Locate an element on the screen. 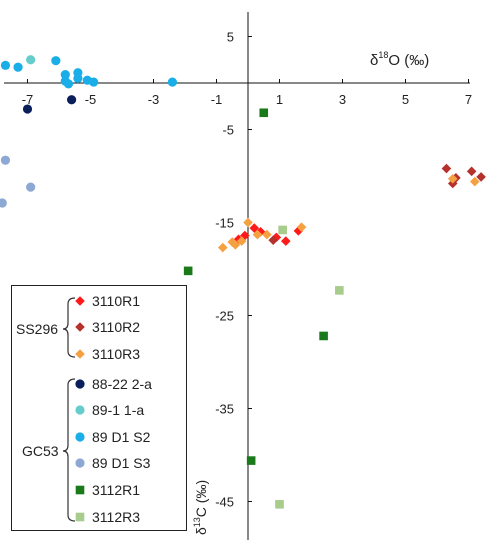 This screenshot has width=488, height=555. legend-label: 3112R3 is located at coordinates (116, 517).